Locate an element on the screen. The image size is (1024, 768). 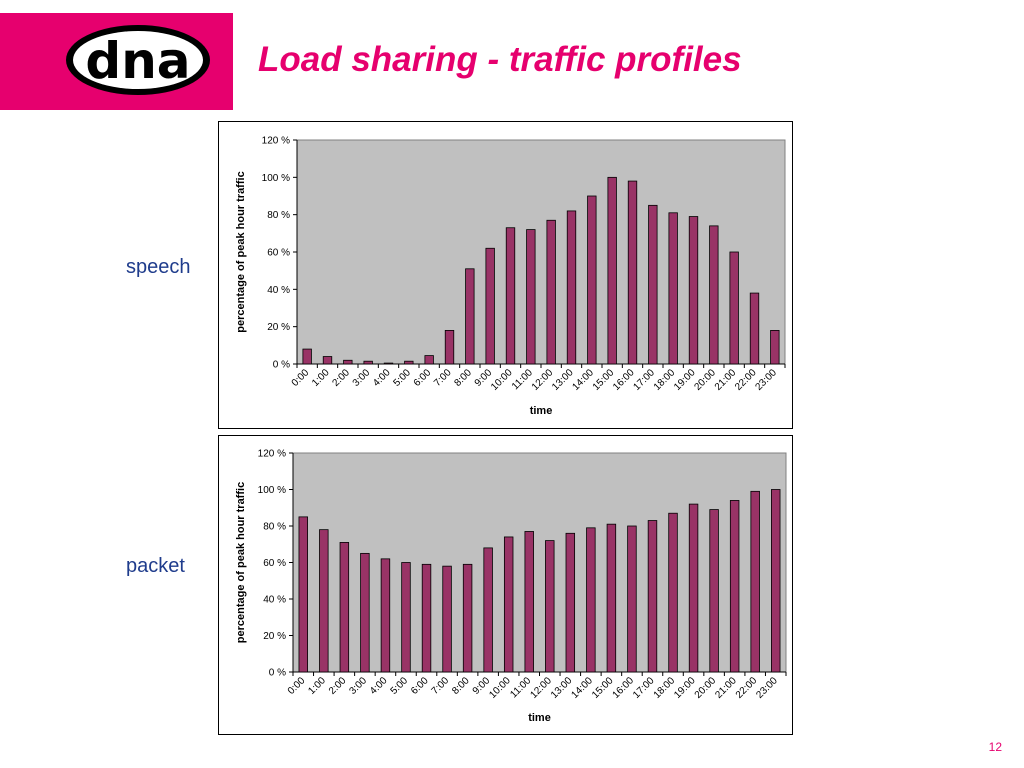
speech-x-tick-label: 2:00 is located at coordinates (341, 378).